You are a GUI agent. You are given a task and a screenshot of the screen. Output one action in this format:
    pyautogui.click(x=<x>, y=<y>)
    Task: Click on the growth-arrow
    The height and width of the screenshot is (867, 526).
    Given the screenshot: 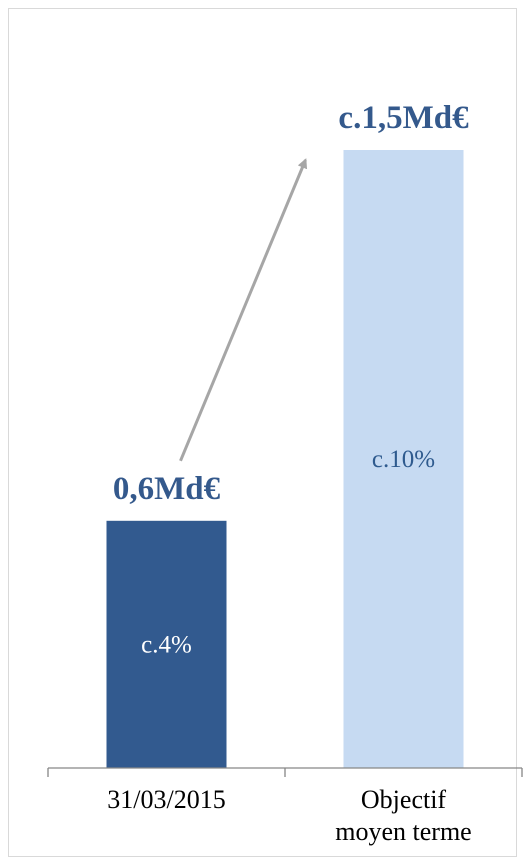 What is the action you would take?
    pyautogui.click(x=243, y=310)
    